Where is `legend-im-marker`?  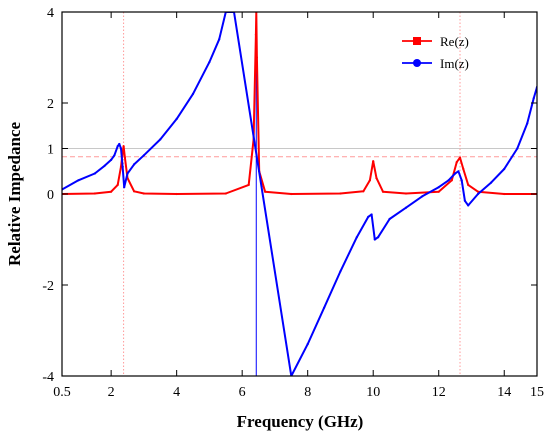
legend-im-marker is located at coordinates (417, 63).